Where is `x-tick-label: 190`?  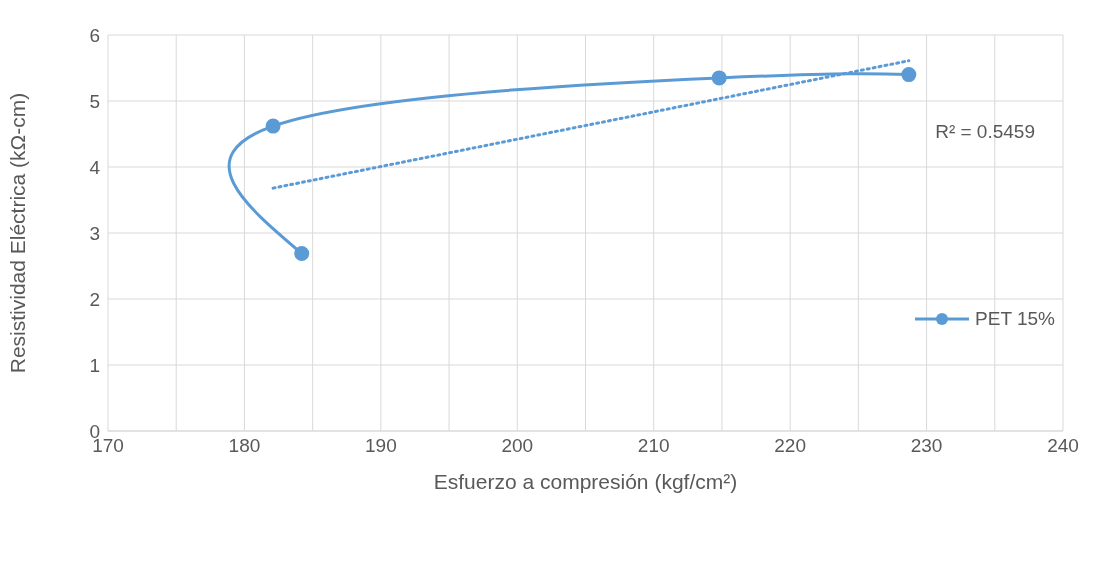
x-tick-label: 190 is located at coordinates (381, 446).